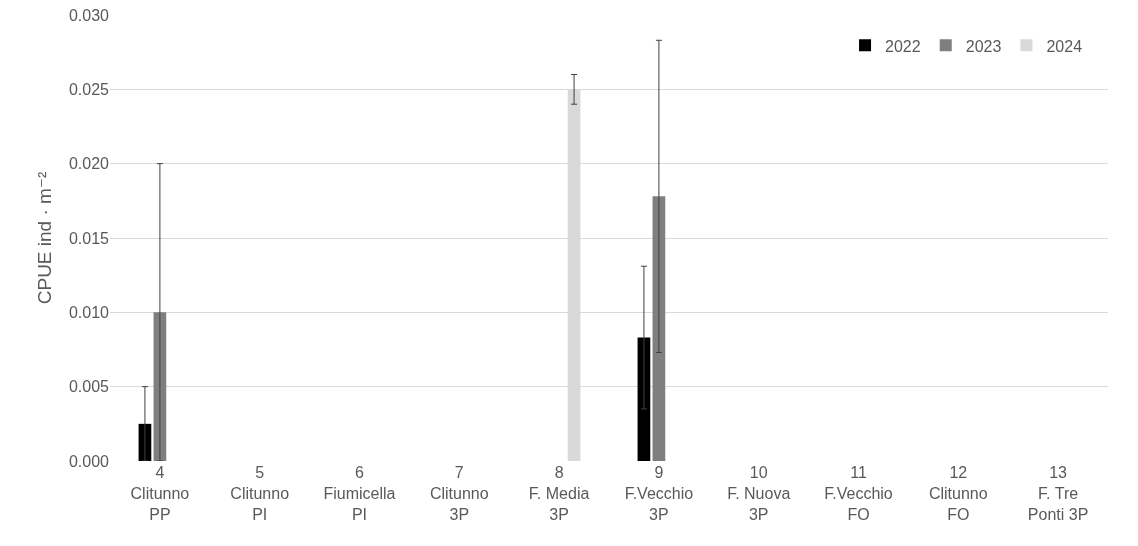 Image resolution: width=1138 pixels, height=546 pixels. What do you see at coordinates (858, 493) in the screenshot?
I see `x-tick-label: 11 F.Vecchio FO` at bounding box center [858, 493].